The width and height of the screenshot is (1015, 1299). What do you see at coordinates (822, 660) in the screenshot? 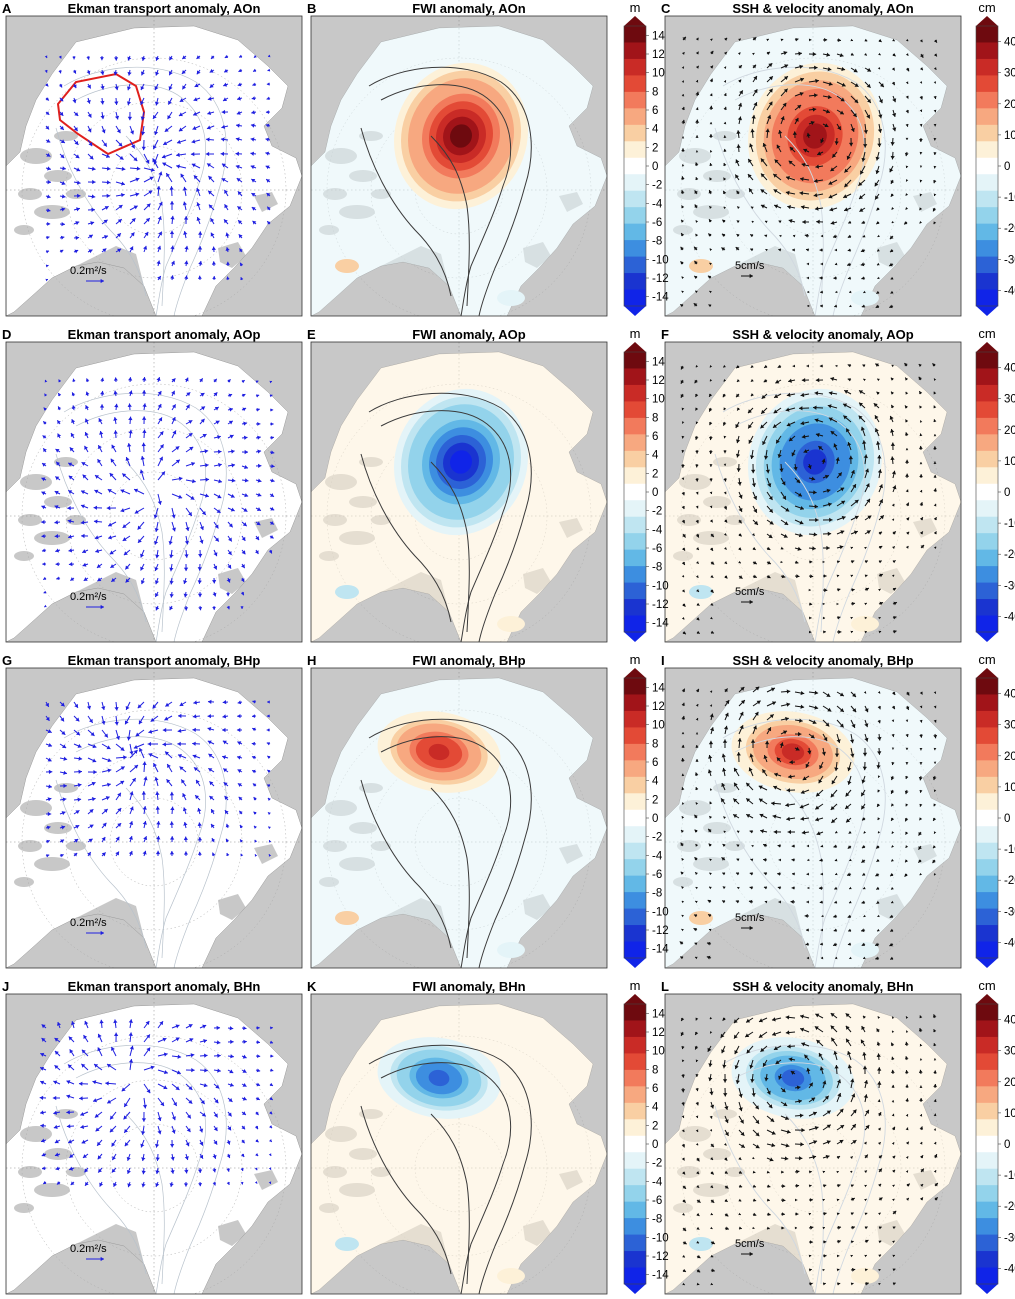
I see `panel-title: SSH & velocity anomaly, BHp` at bounding box center [822, 660].